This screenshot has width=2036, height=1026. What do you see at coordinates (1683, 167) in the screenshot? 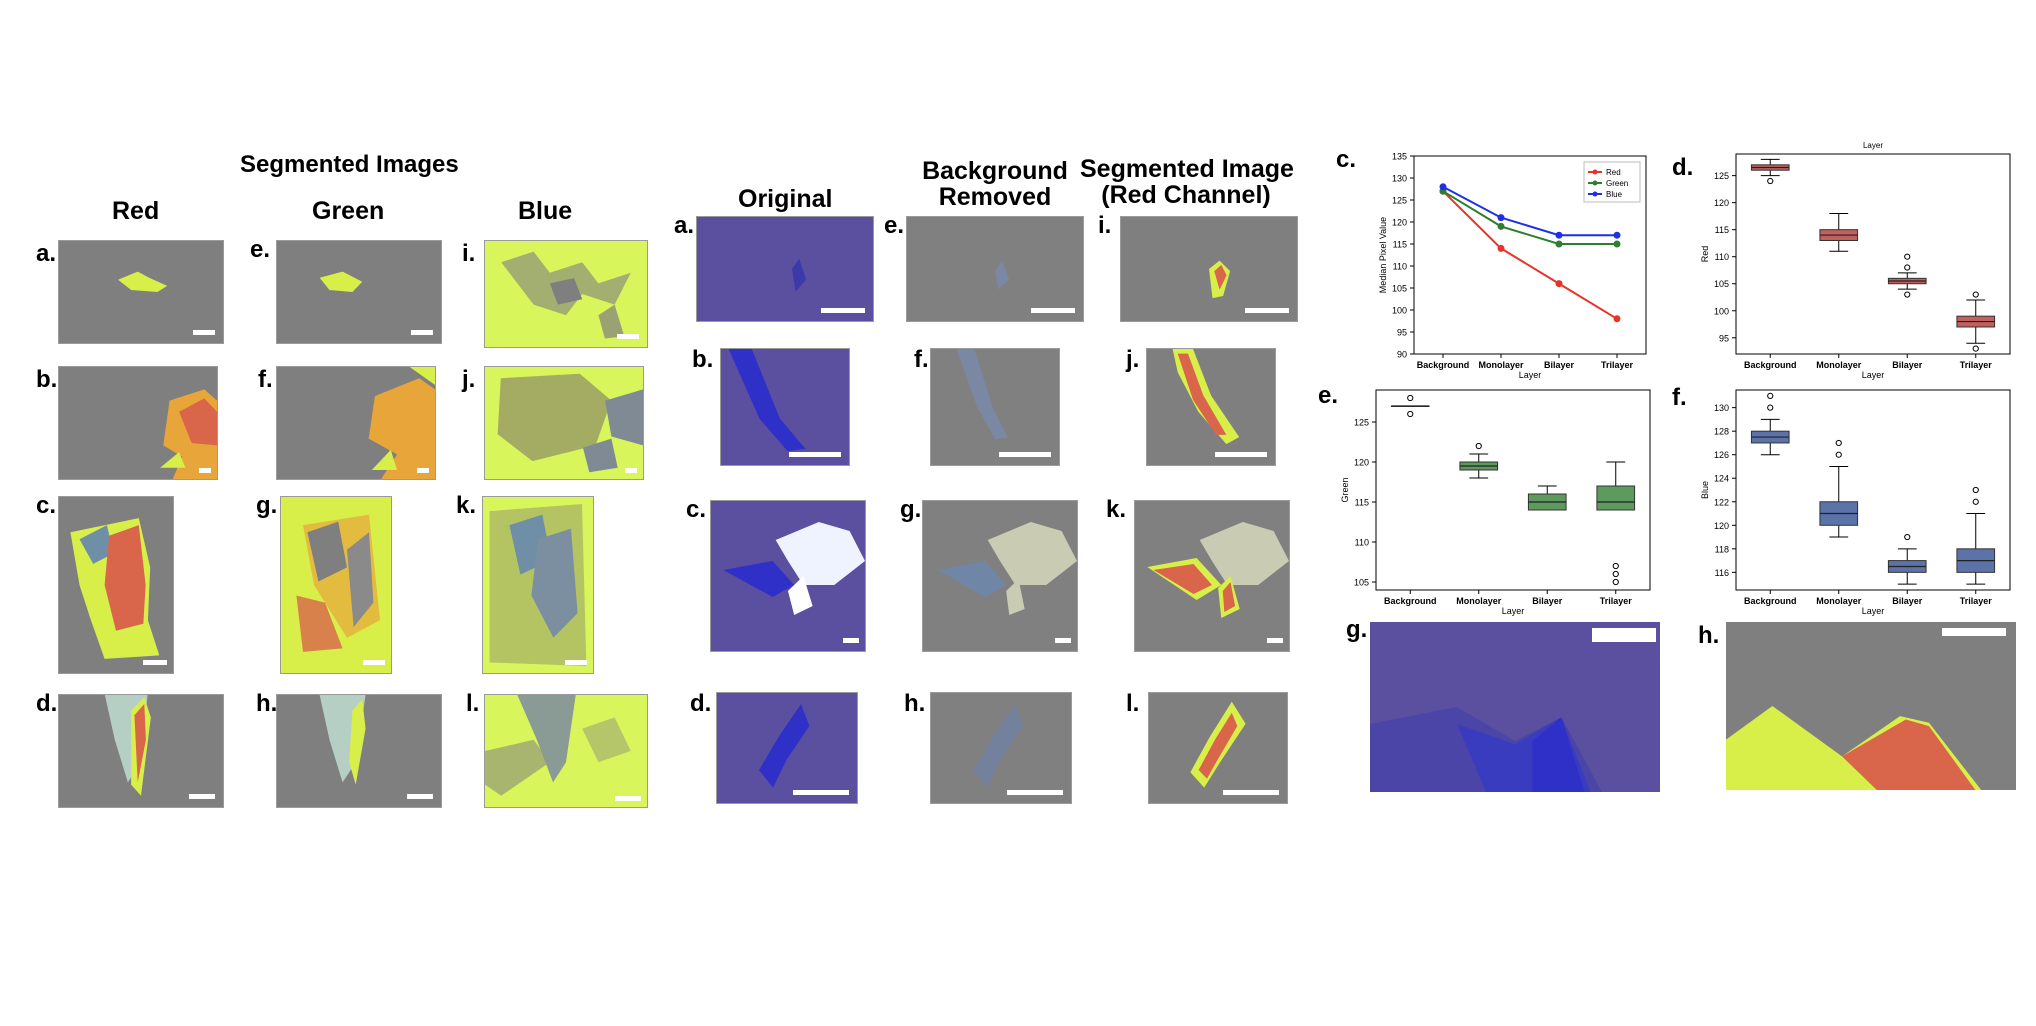
I see `panel-label-right-d: d.` at bounding box center [1683, 167].